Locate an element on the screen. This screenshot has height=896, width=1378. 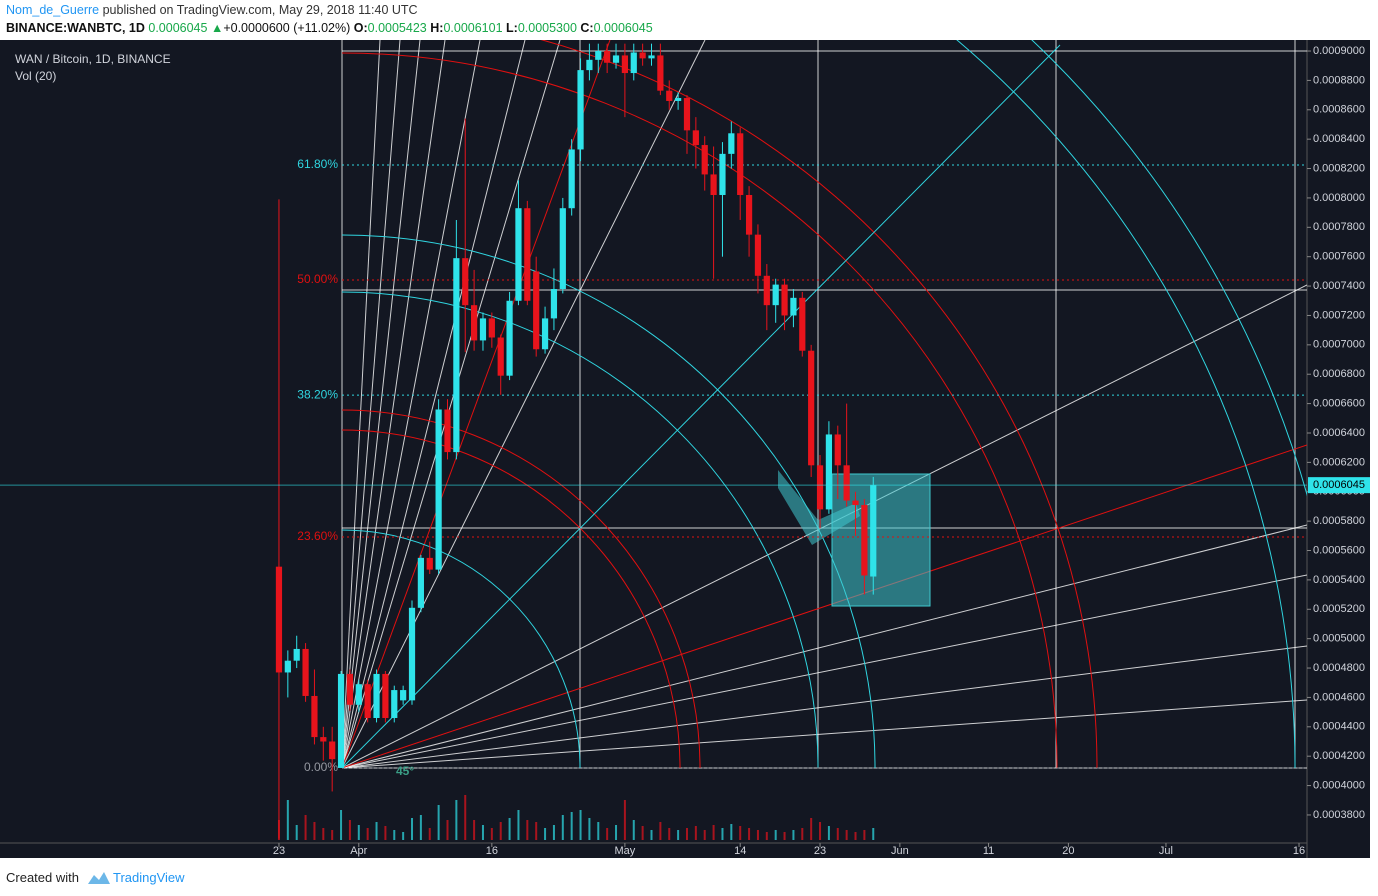
x-tick-label: Jul is located at coordinates (1166, 851).